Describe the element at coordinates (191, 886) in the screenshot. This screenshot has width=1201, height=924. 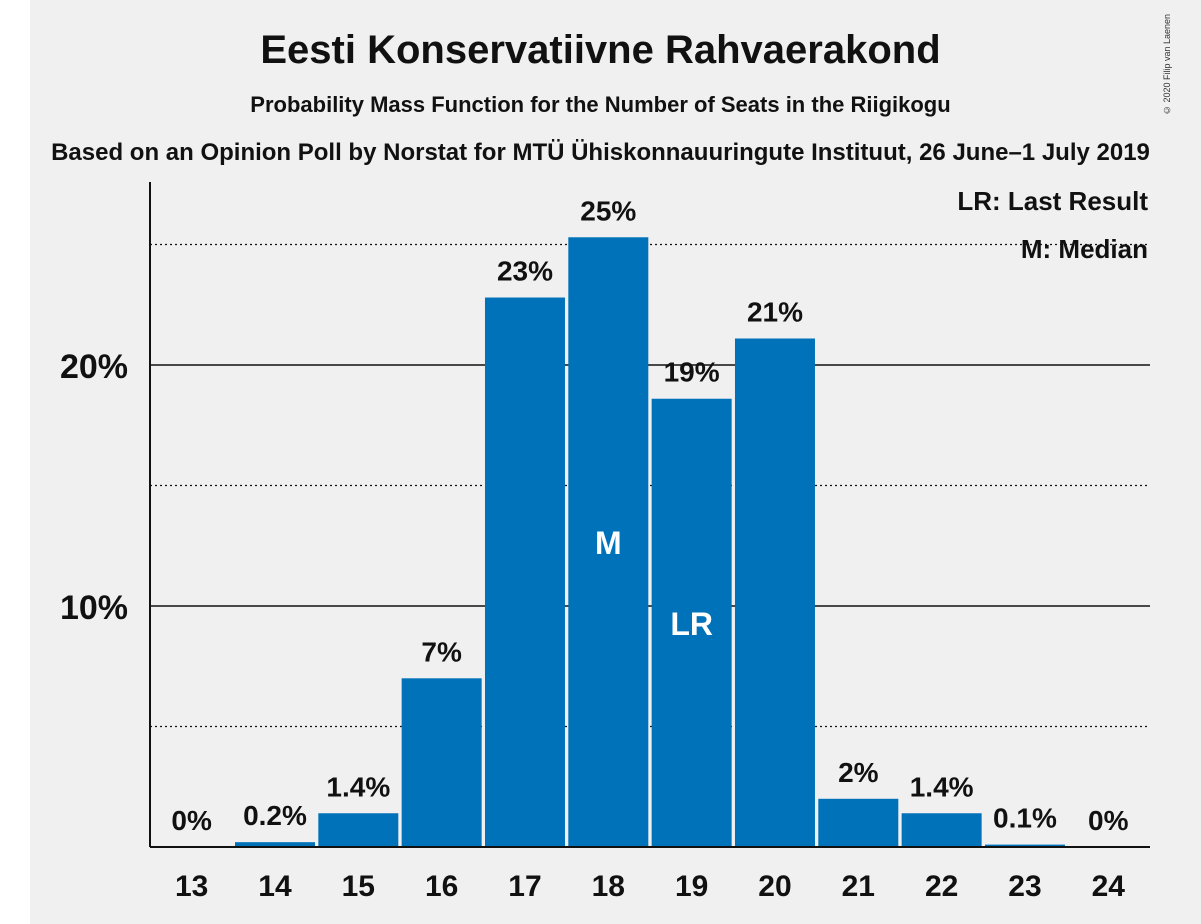
I see `x-tick-label: 13` at that location.